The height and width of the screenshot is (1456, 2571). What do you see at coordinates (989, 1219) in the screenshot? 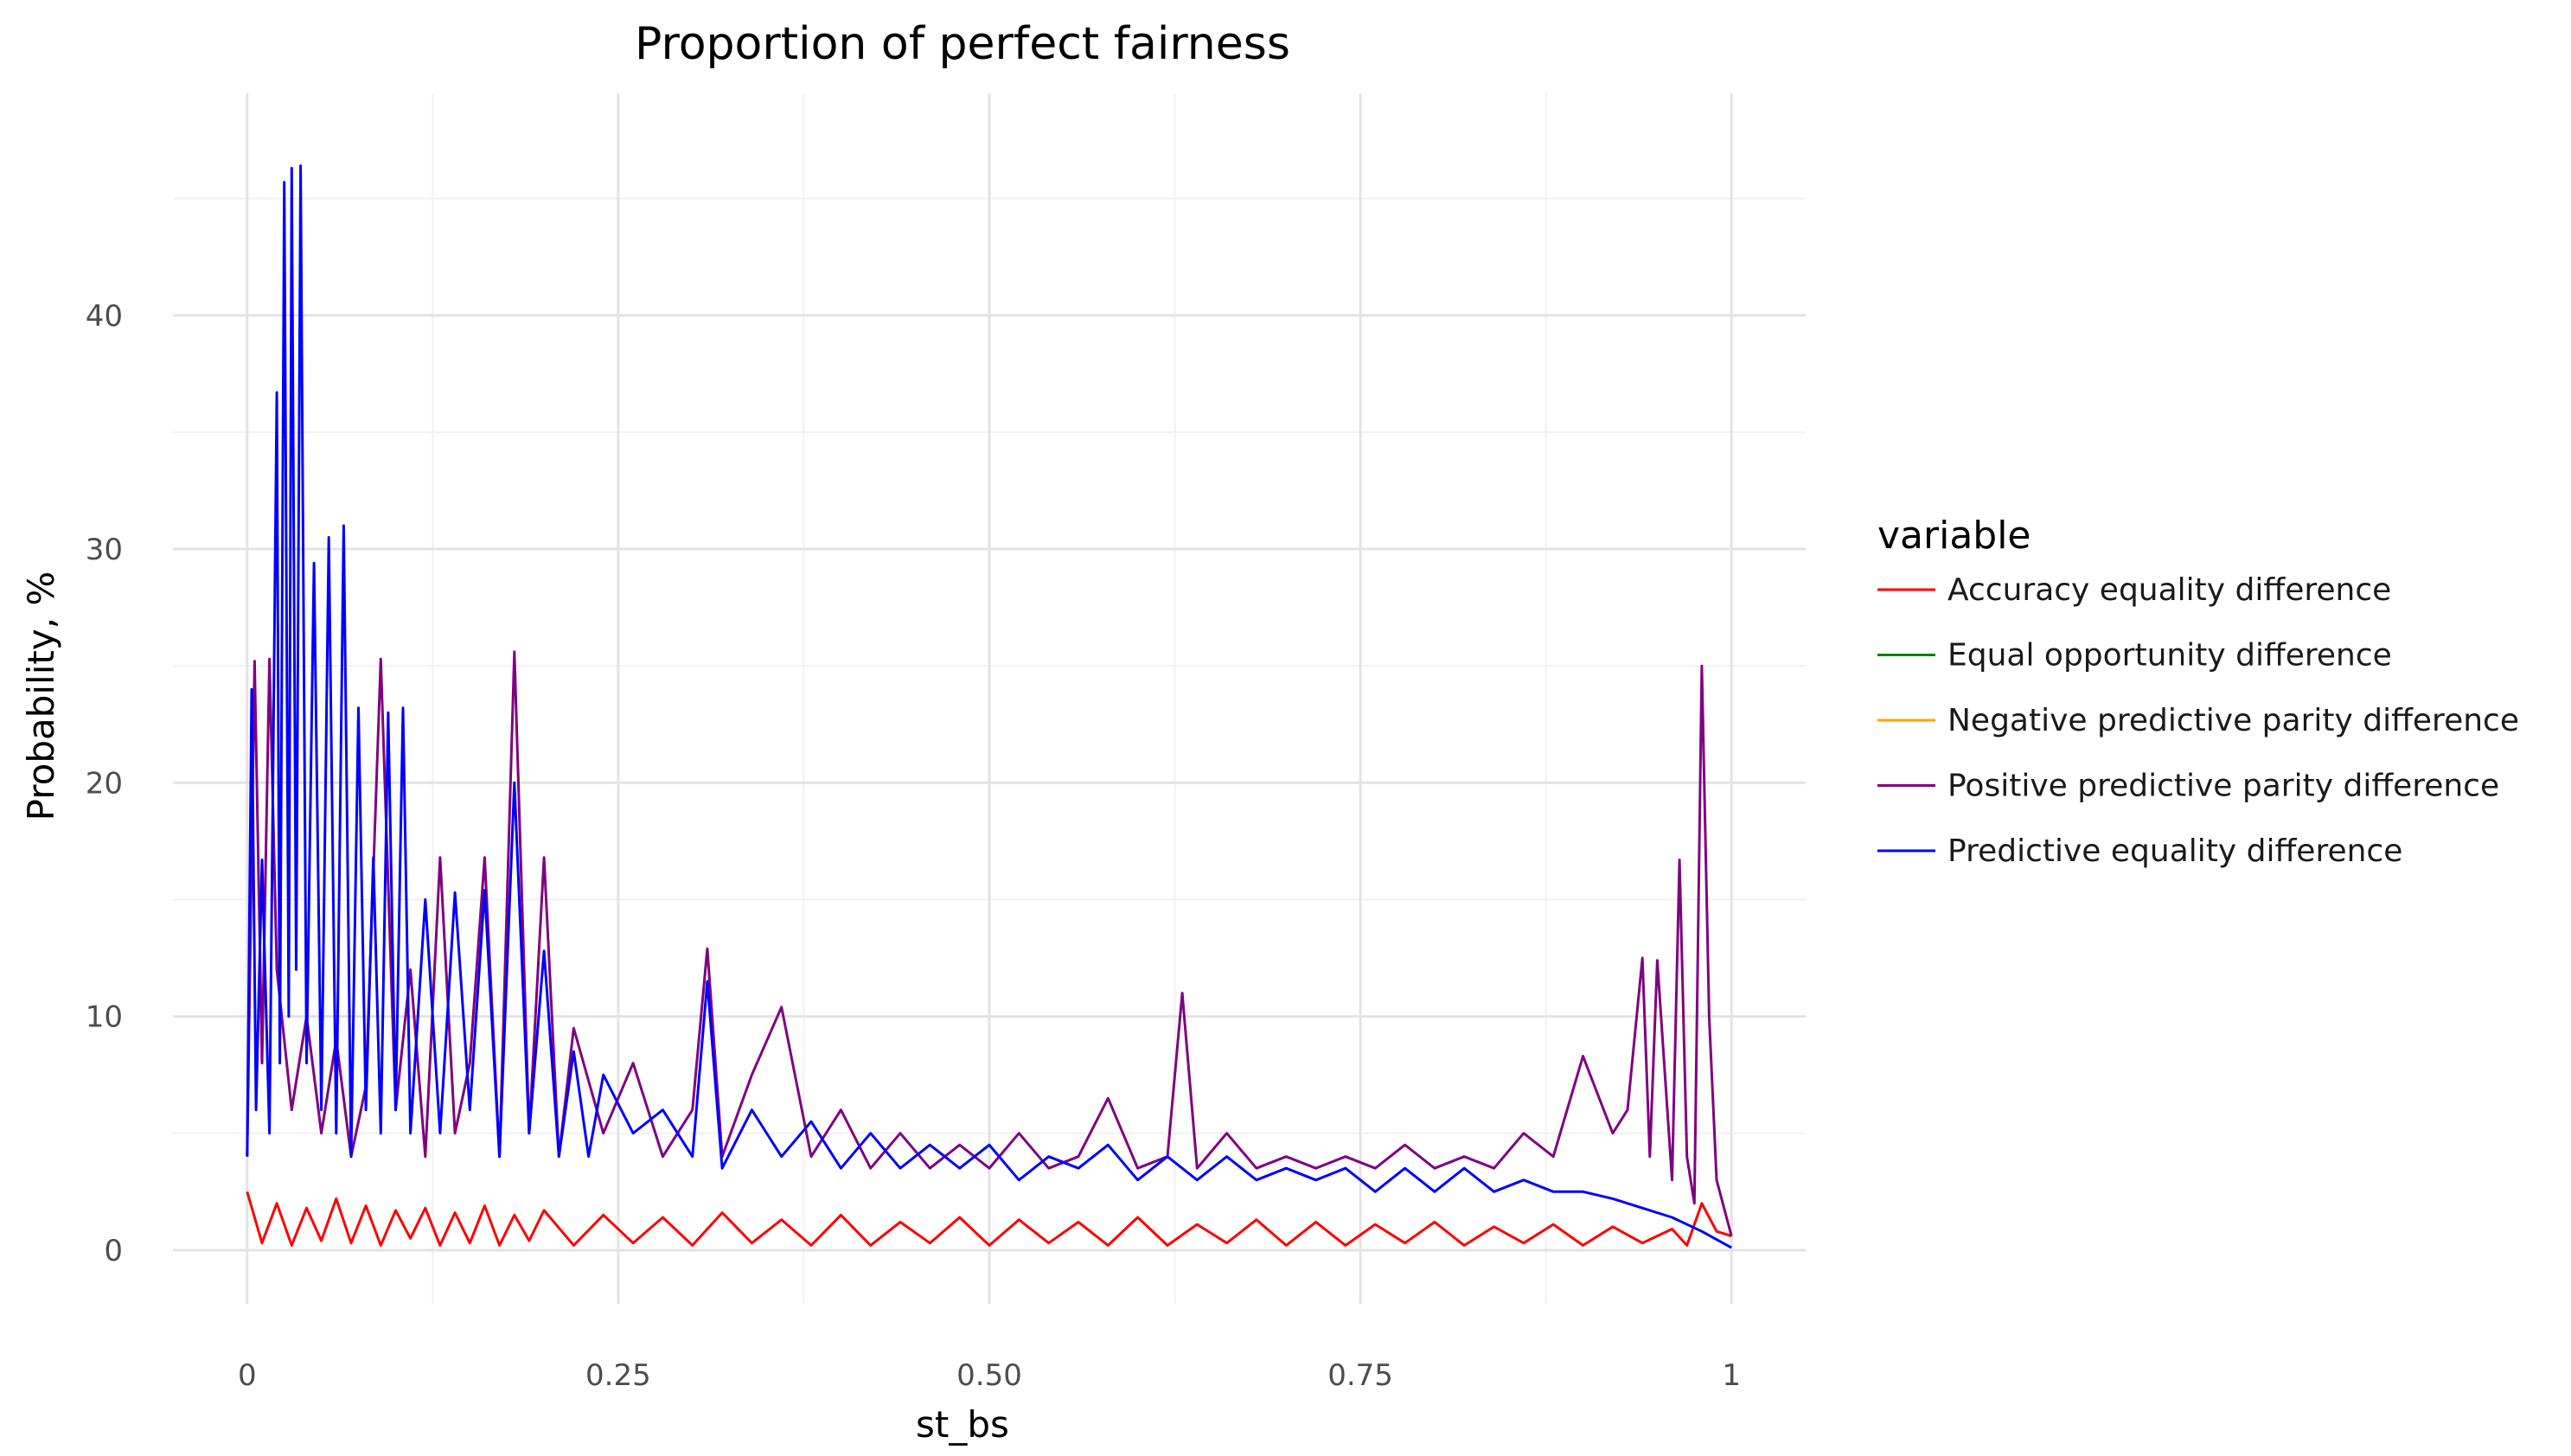
I see `series-line-accuracy-equality-difference` at bounding box center [989, 1219].